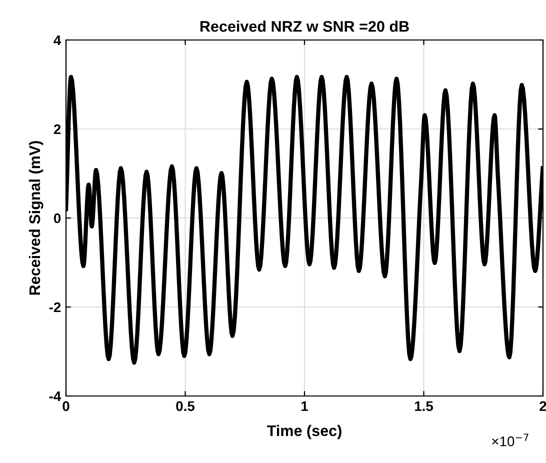 Image resolution: width=546 pixels, height=463 pixels. What do you see at coordinates (57, 218) in the screenshot?
I see `y-tick-label: 0` at bounding box center [57, 218].